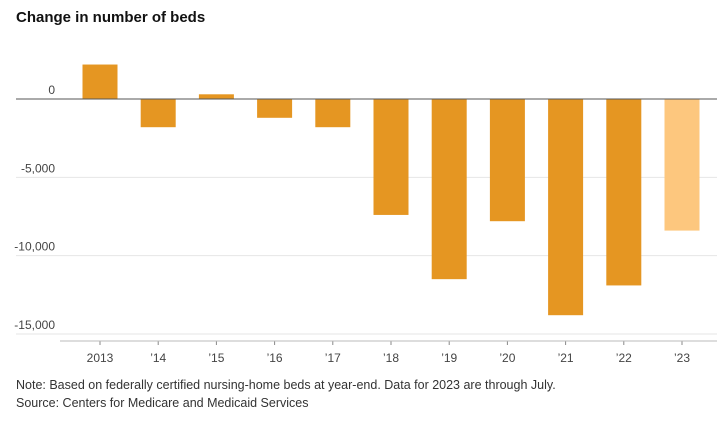 Image resolution: width=727 pixels, height=424 pixels. Describe the element at coordinates (275, 358) in the screenshot. I see `x-tick-label: ’16` at that location.